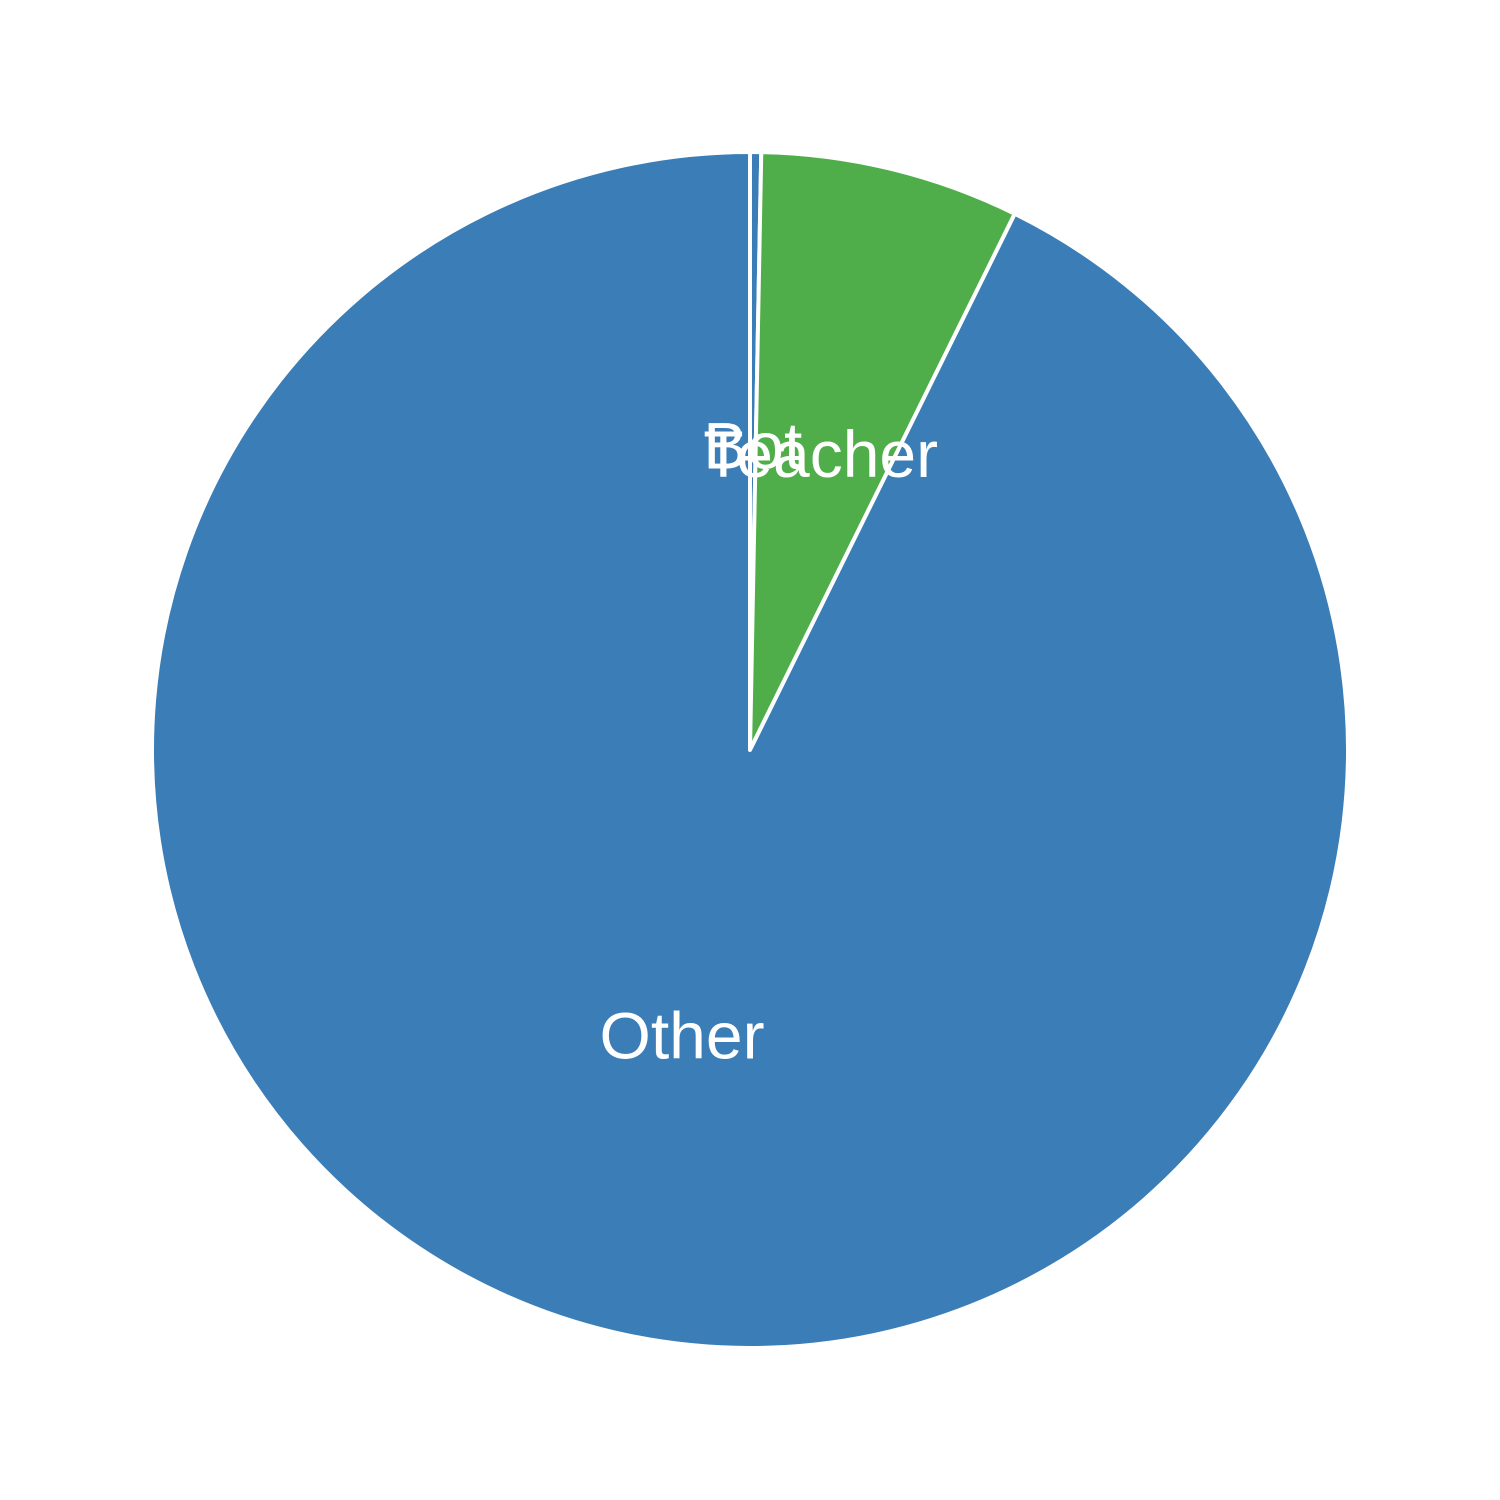  I want to click on pie-label-teacher: Teacher, so click(820, 454).